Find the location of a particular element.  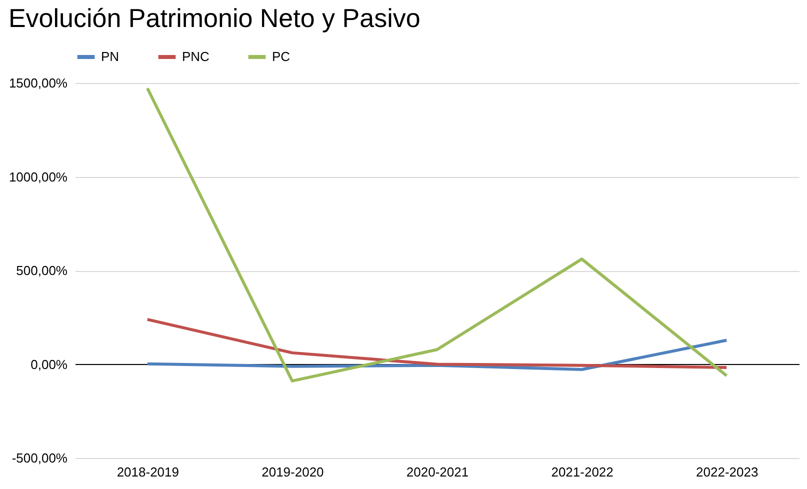

y-tick-label: 500,00% is located at coordinates (42, 270).